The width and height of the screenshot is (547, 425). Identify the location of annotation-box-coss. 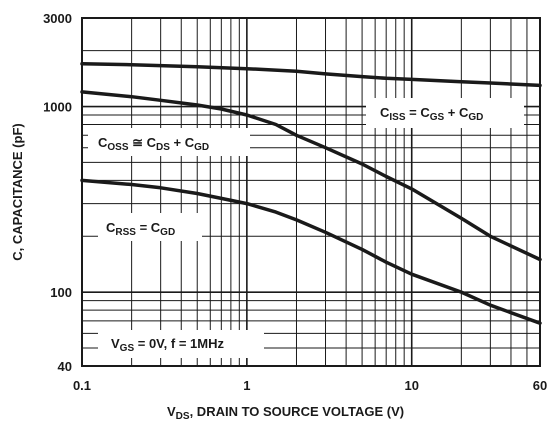
(169, 142).